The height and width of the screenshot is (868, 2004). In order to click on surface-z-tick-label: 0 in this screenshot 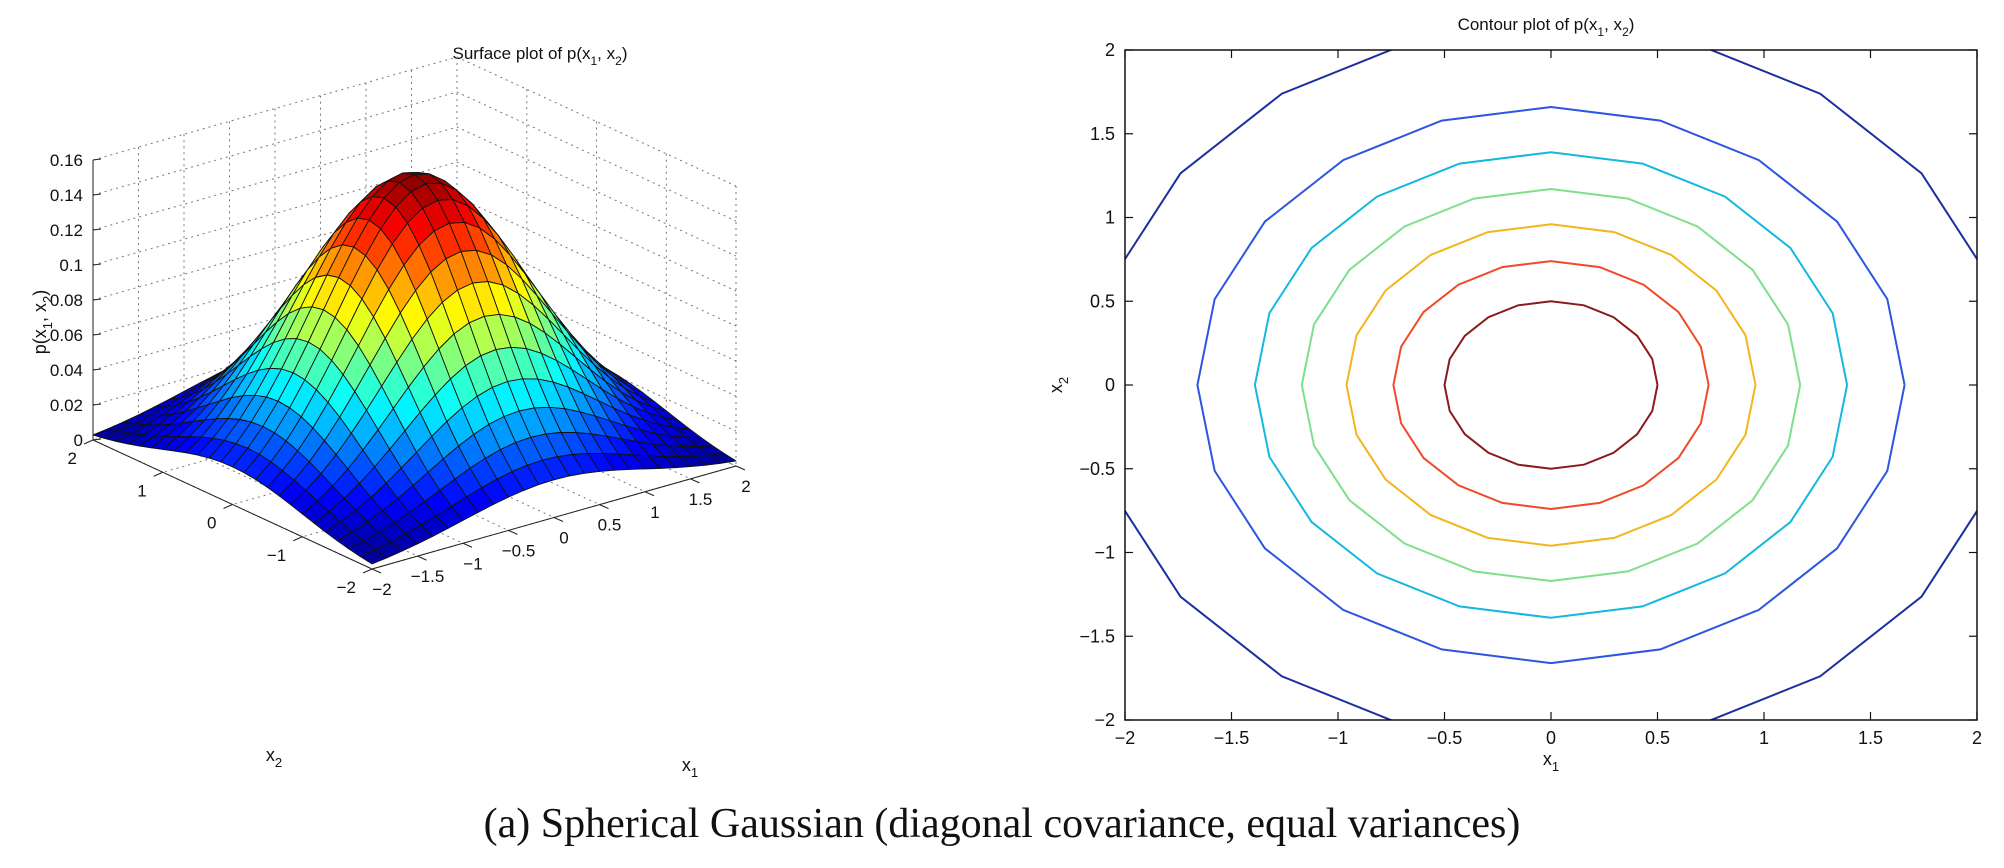, I will do `click(78, 440)`.